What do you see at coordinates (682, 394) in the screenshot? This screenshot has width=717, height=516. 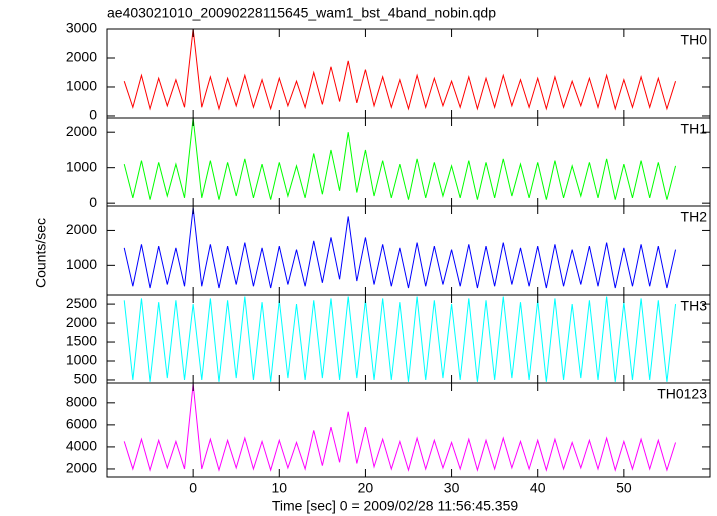 I see `panel-label: TH0123` at bounding box center [682, 394].